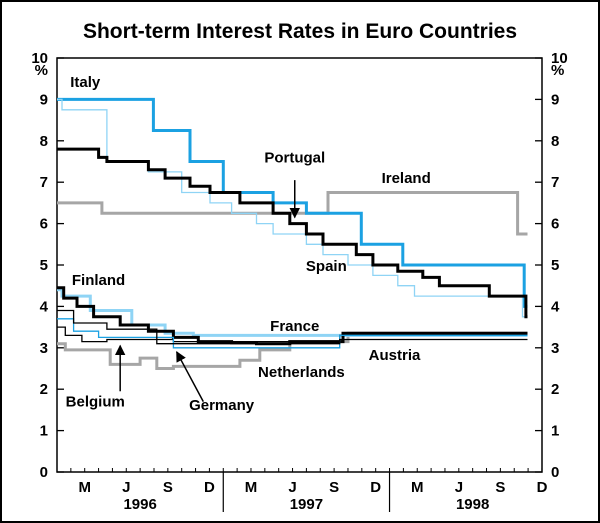  What do you see at coordinates (44, 431) in the screenshot?
I see `y-tick-label-left: 1` at bounding box center [44, 431].